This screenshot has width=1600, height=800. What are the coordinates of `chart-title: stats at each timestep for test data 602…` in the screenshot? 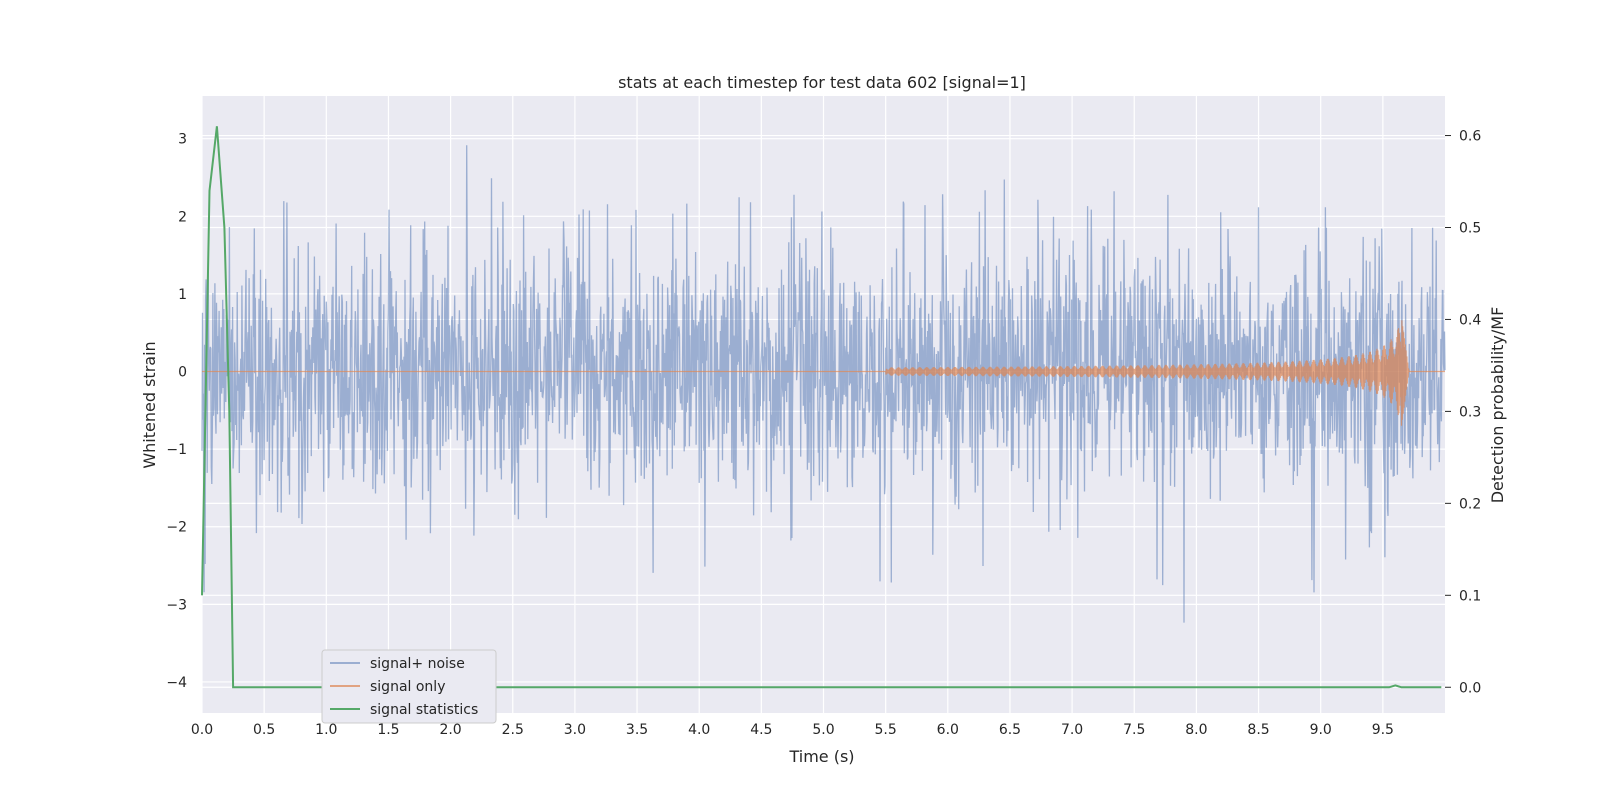 It's located at (822, 82).